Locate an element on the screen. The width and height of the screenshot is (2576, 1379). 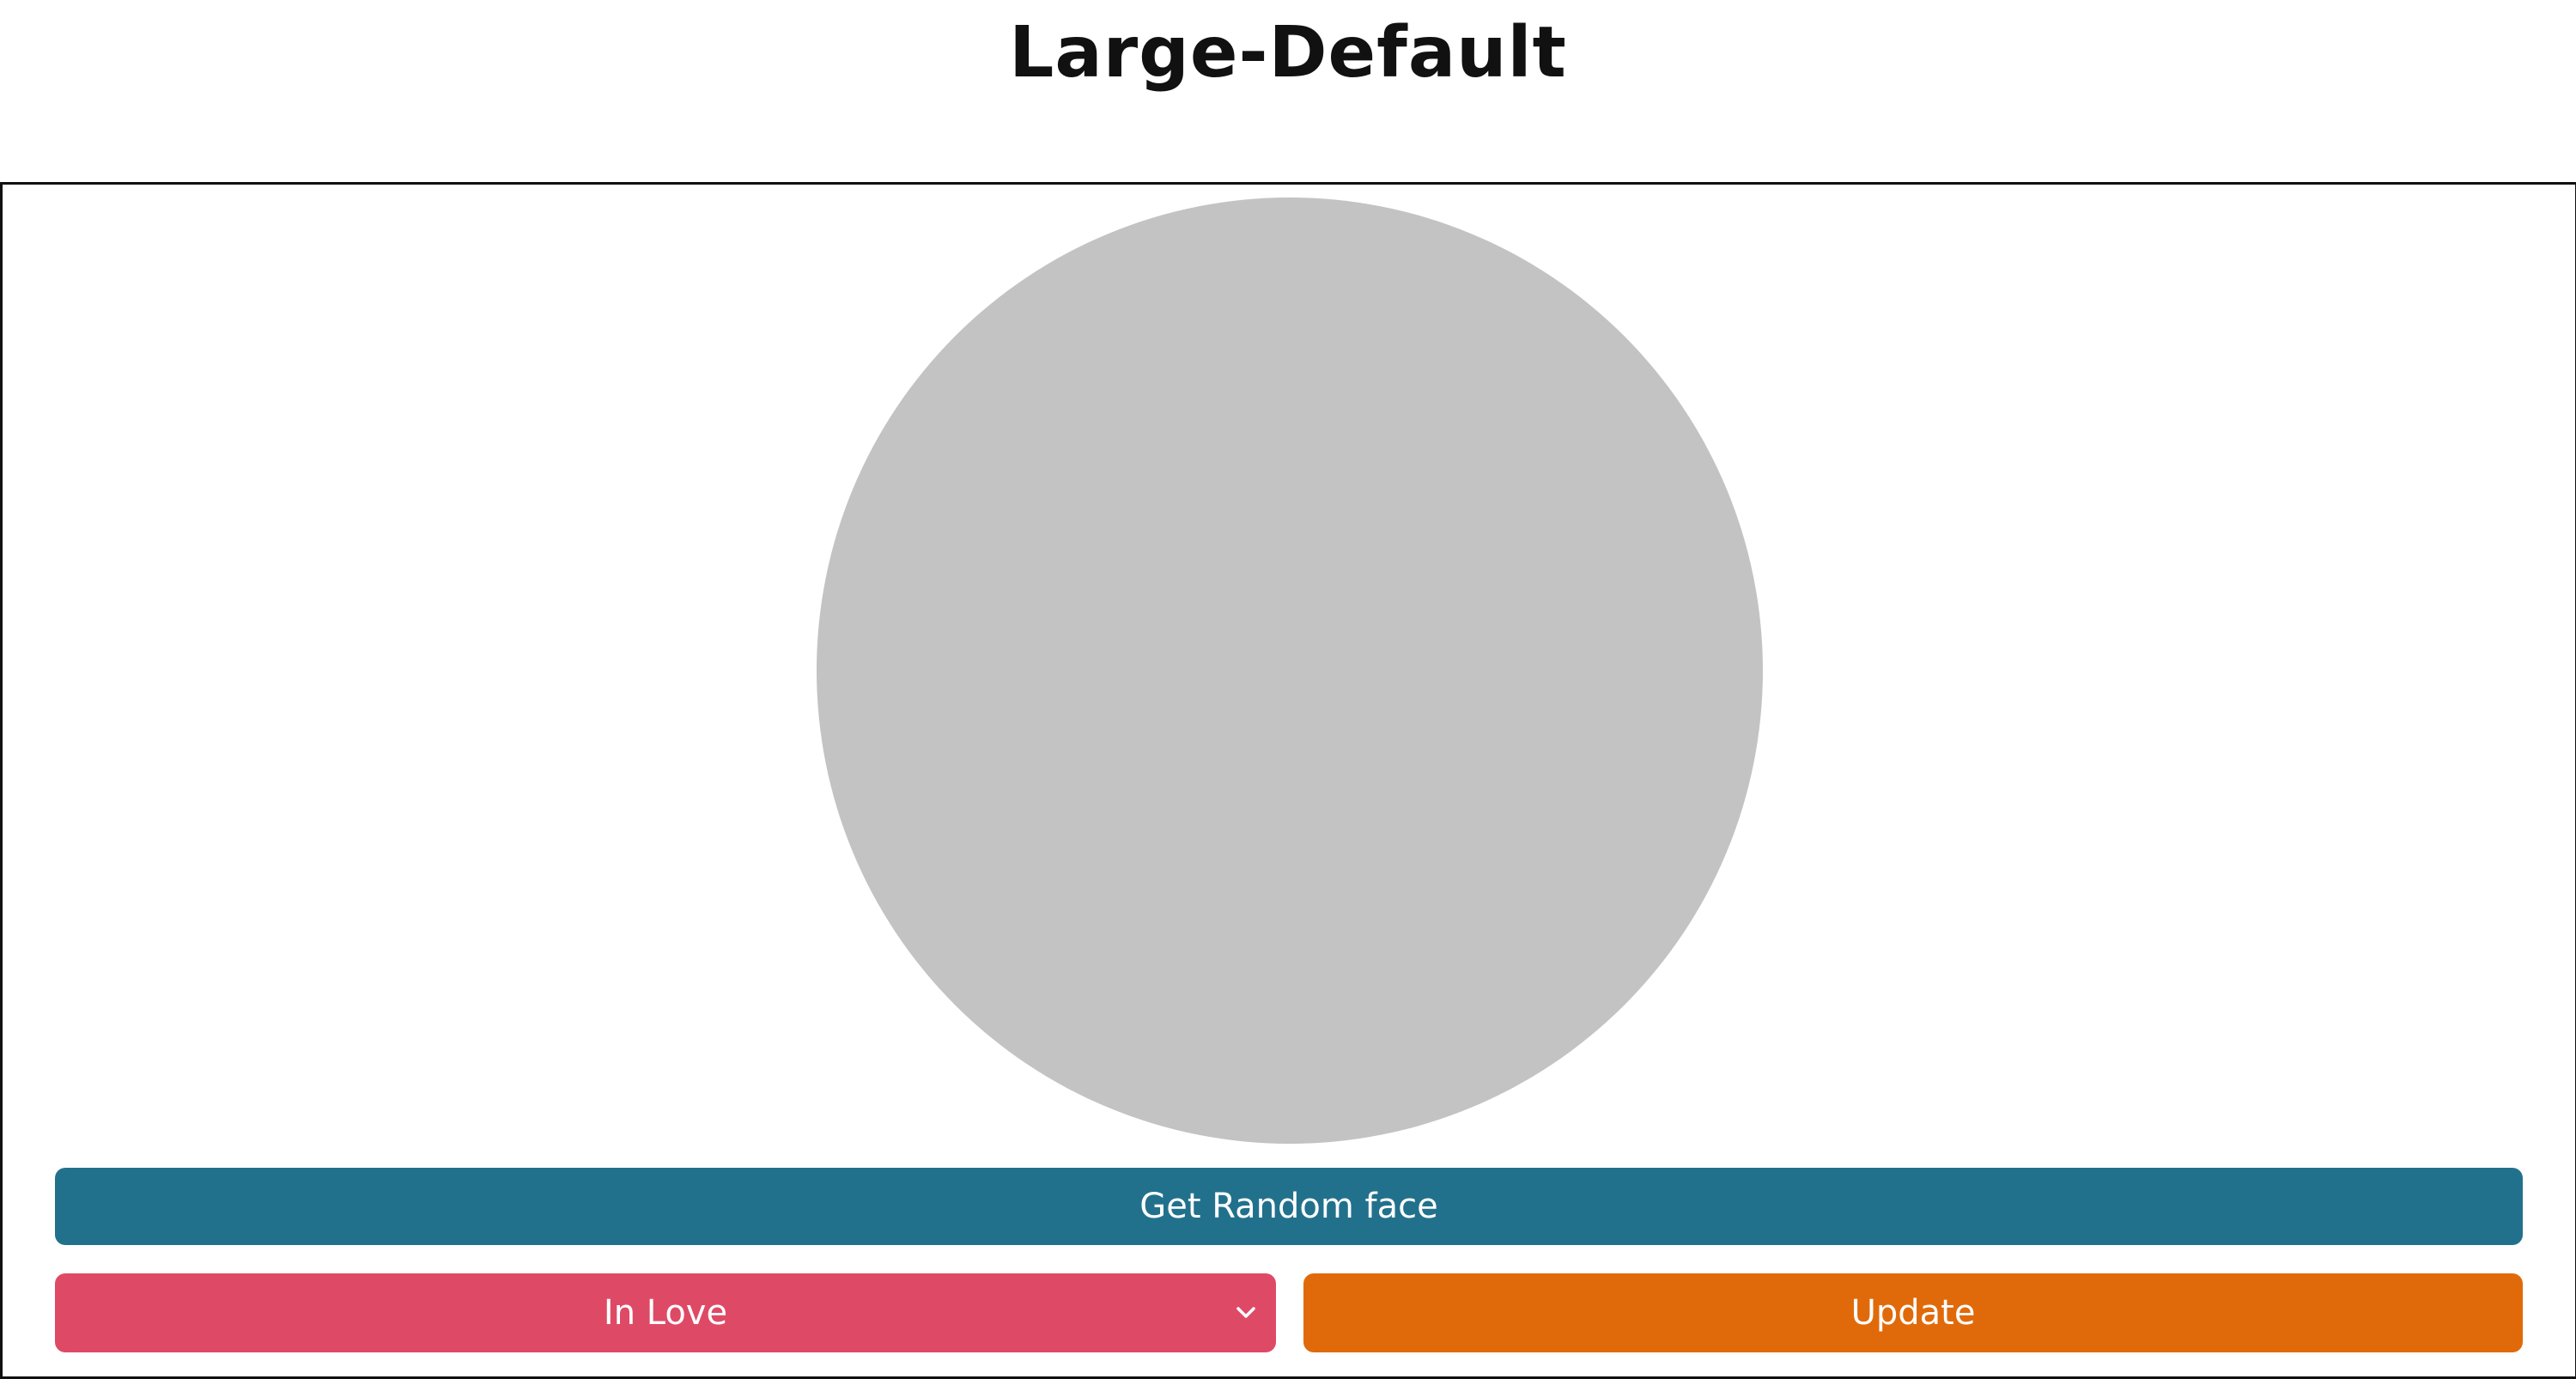
page-title: Large-Default is located at coordinates (1288, 53).